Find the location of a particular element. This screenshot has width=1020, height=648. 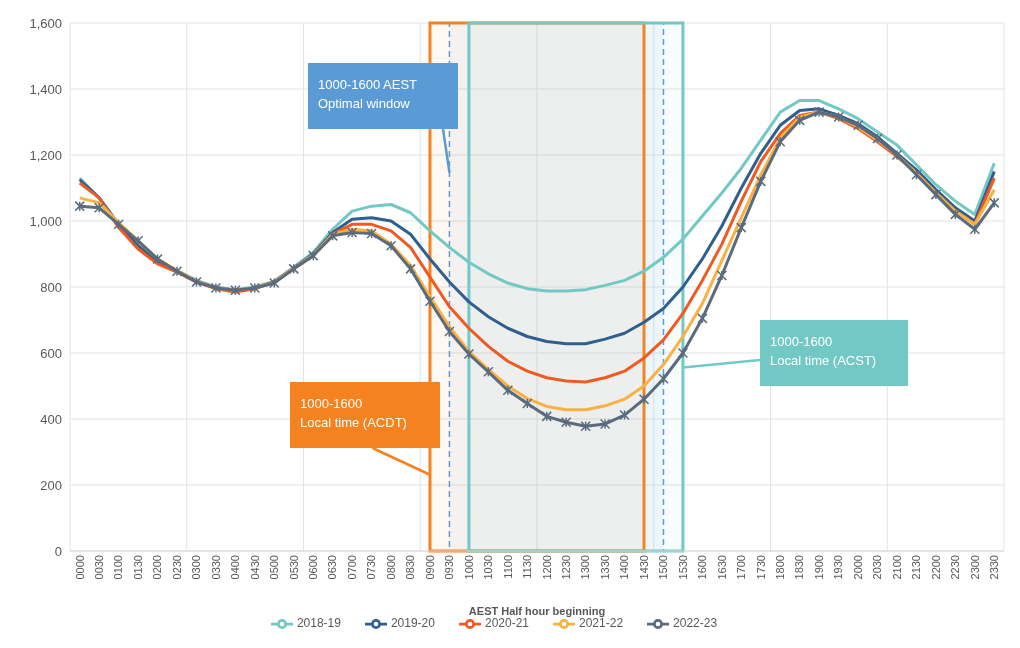

x-tick-label: 1800 is located at coordinates (780, 567).